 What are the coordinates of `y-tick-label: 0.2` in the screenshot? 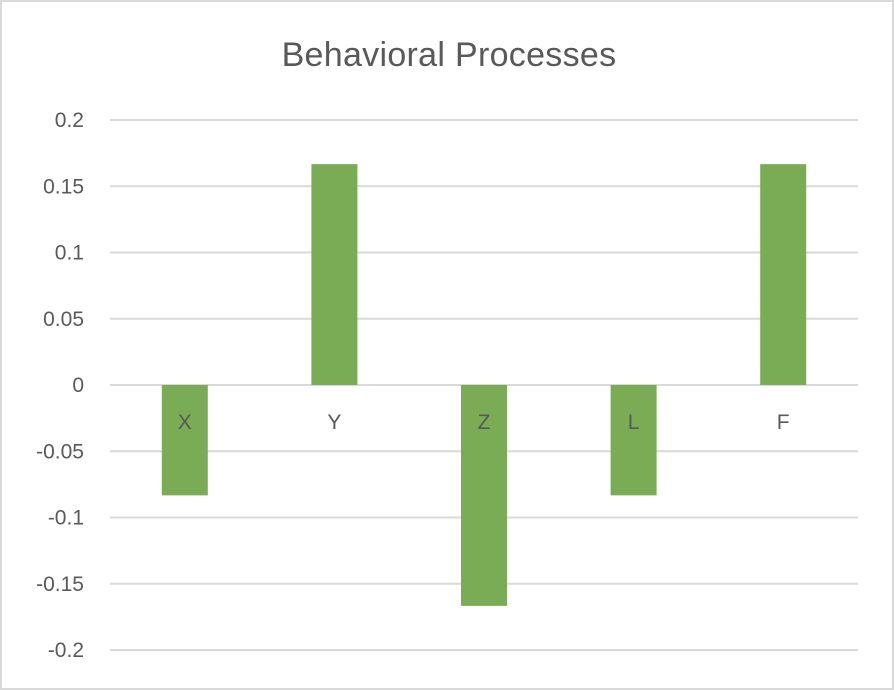 It's located at (69, 120).